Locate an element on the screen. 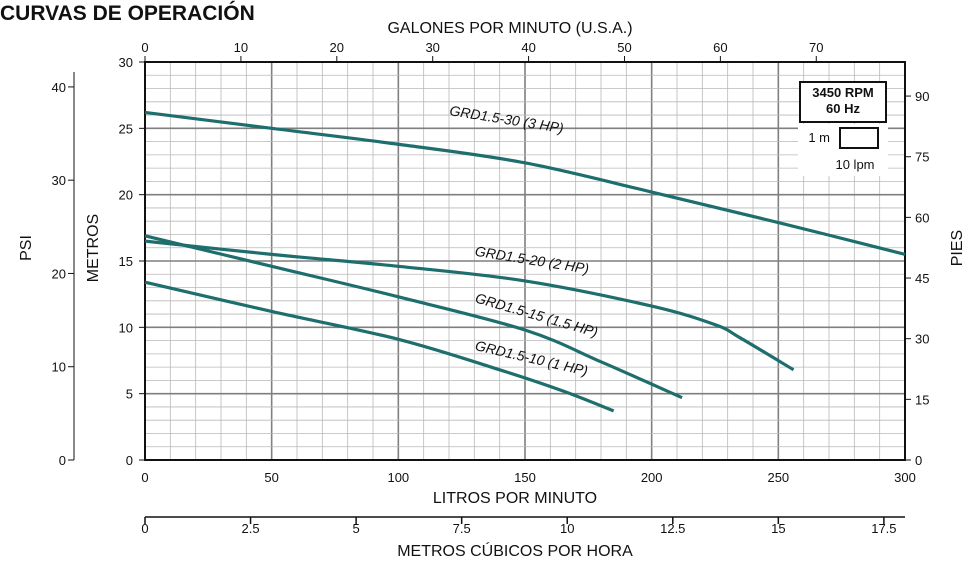  x-tick-label: 0 is located at coordinates (144, 477).